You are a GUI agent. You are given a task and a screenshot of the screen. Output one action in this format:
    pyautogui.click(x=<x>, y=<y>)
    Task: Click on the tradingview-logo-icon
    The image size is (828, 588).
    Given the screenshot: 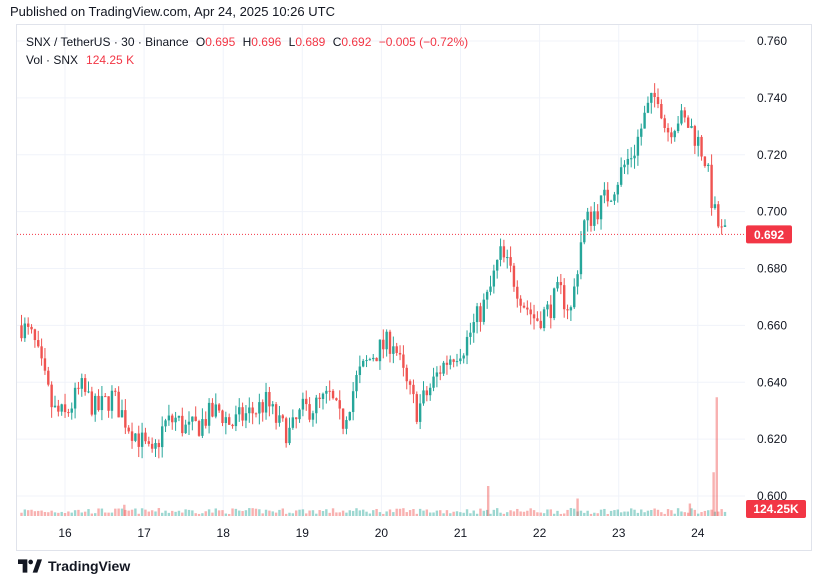 What is the action you would take?
    pyautogui.click(x=30, y=566)
    